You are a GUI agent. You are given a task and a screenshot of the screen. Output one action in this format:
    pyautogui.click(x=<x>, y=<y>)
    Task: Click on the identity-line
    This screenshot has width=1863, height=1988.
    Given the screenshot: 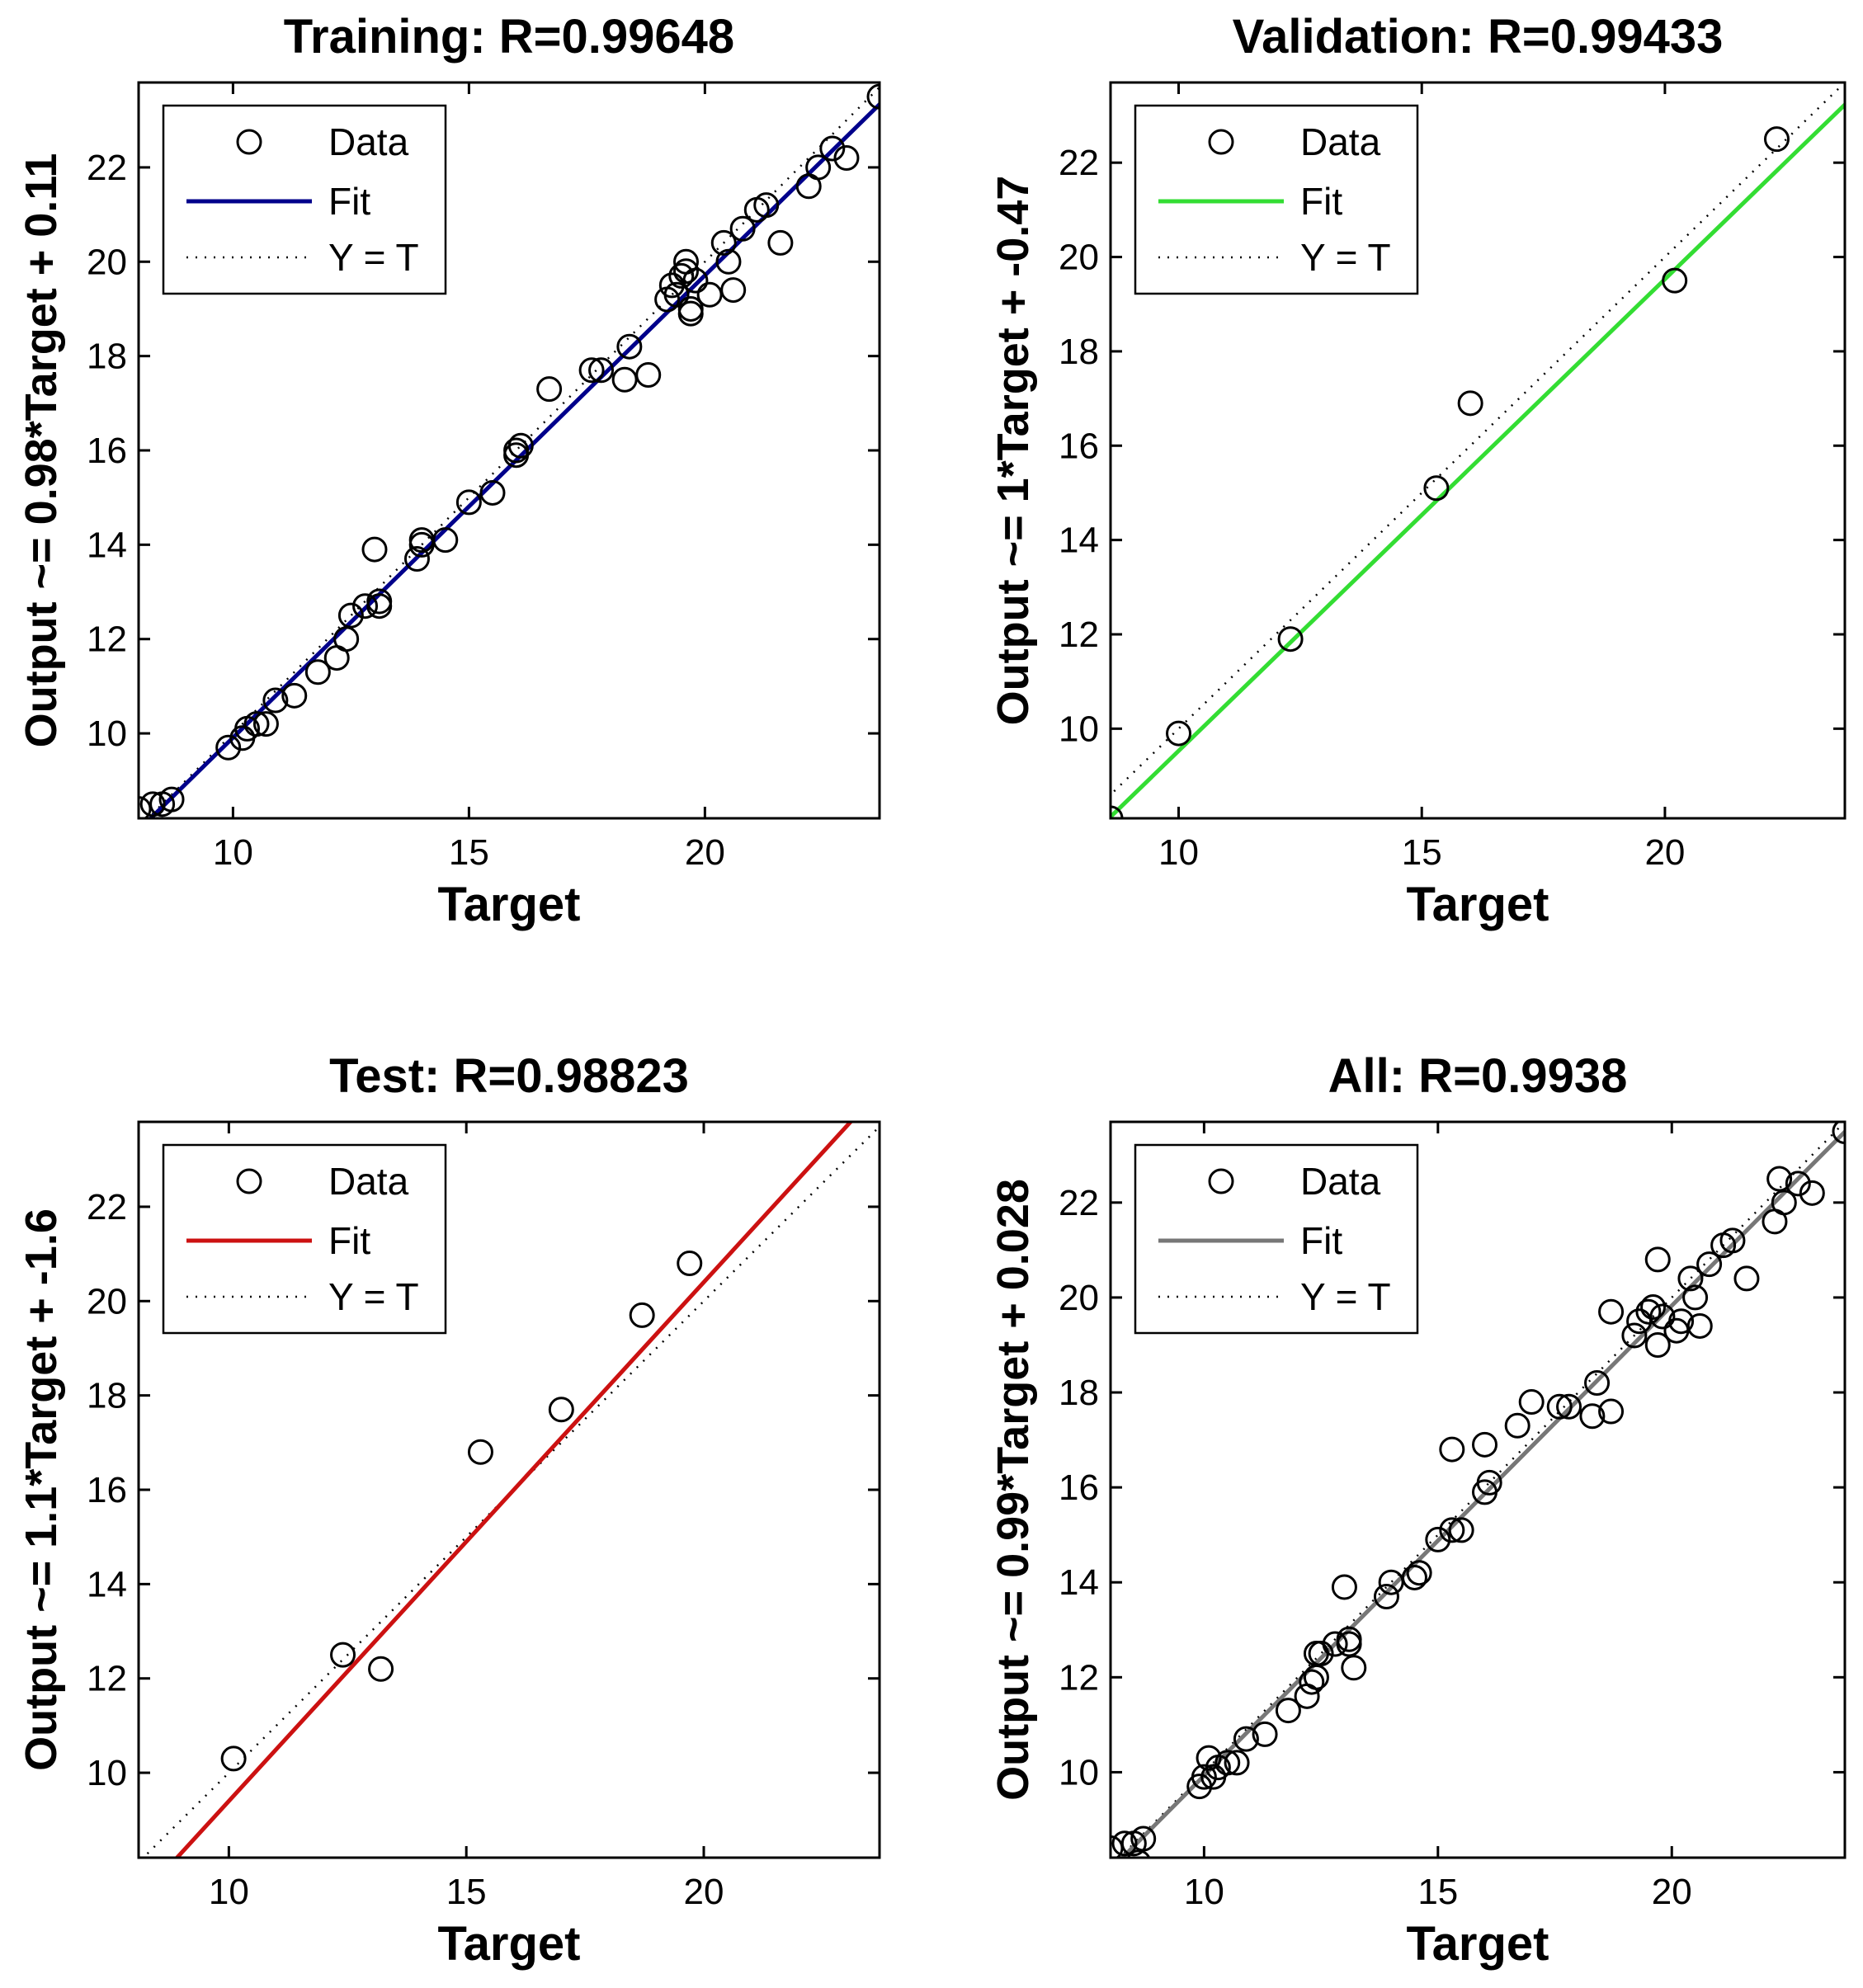 What is the action you would take?
    pyautogui.click(x=1481, y=1490)
    